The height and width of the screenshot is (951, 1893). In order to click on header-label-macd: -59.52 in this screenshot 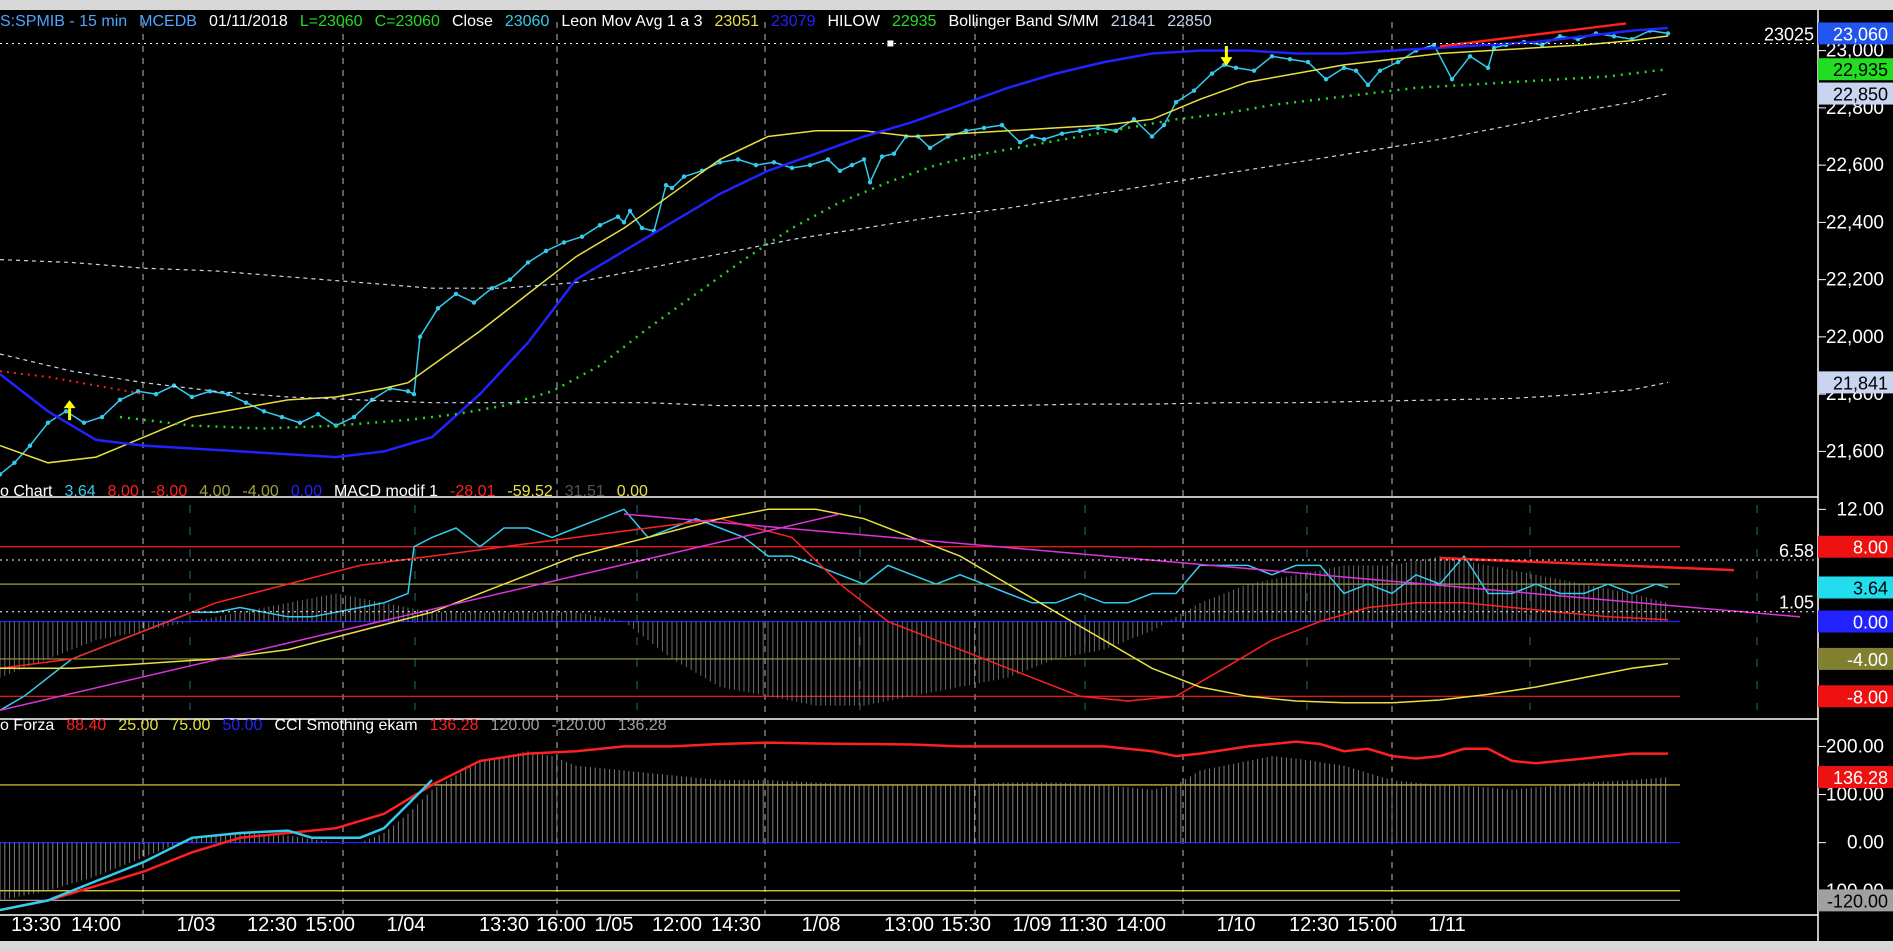, I will do `click(529, 491)`.